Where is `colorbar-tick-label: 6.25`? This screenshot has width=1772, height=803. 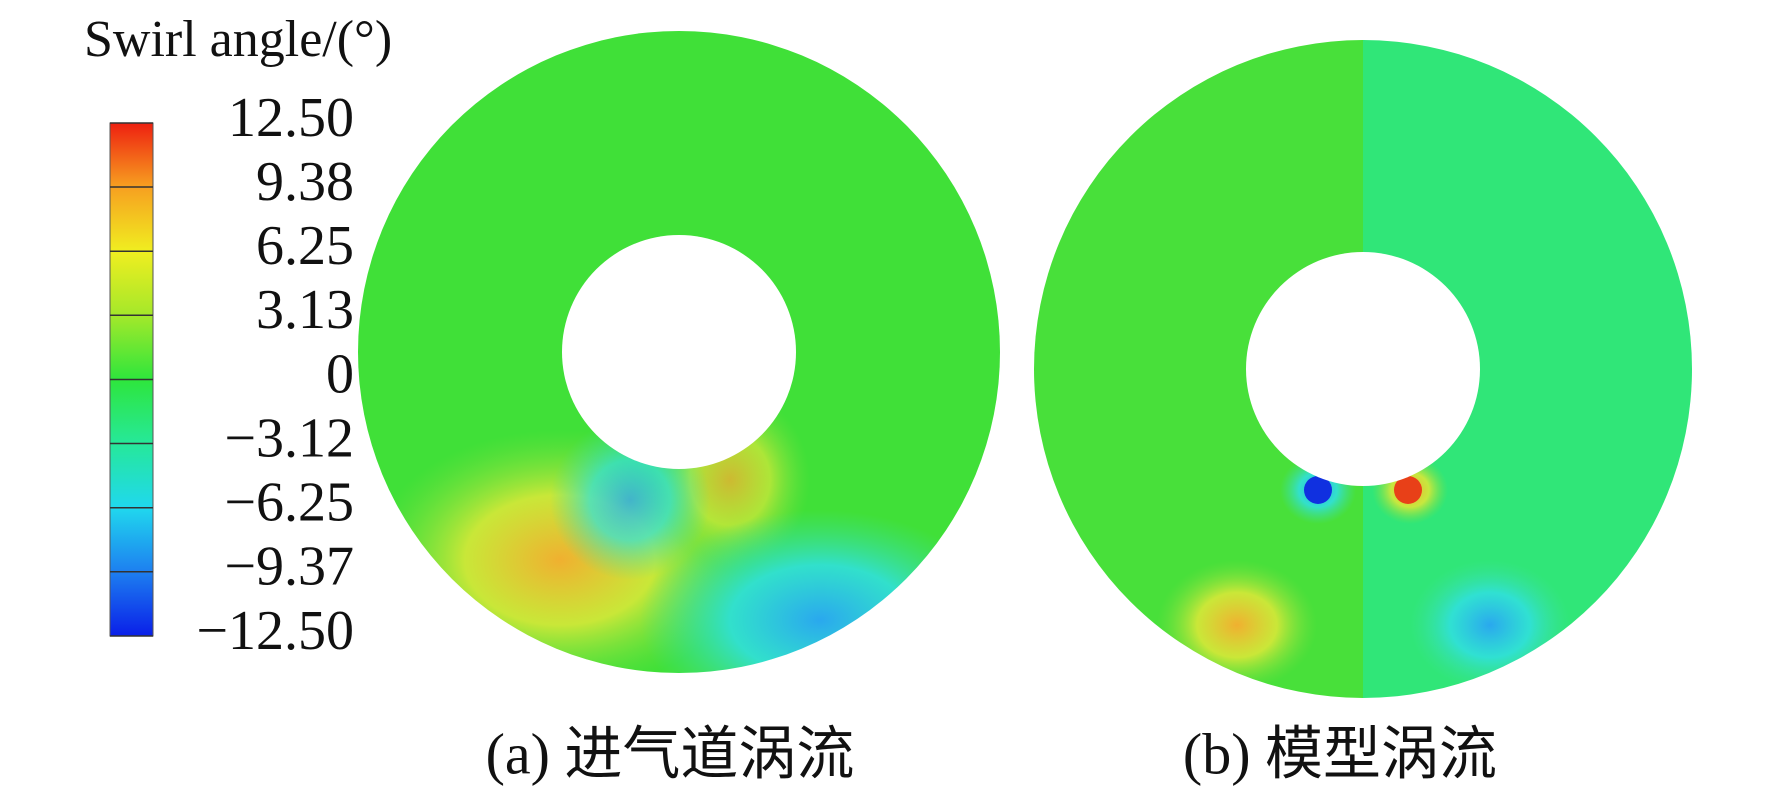
colorbar-tick-label: 6.25 is located at coordinates (305, 246).